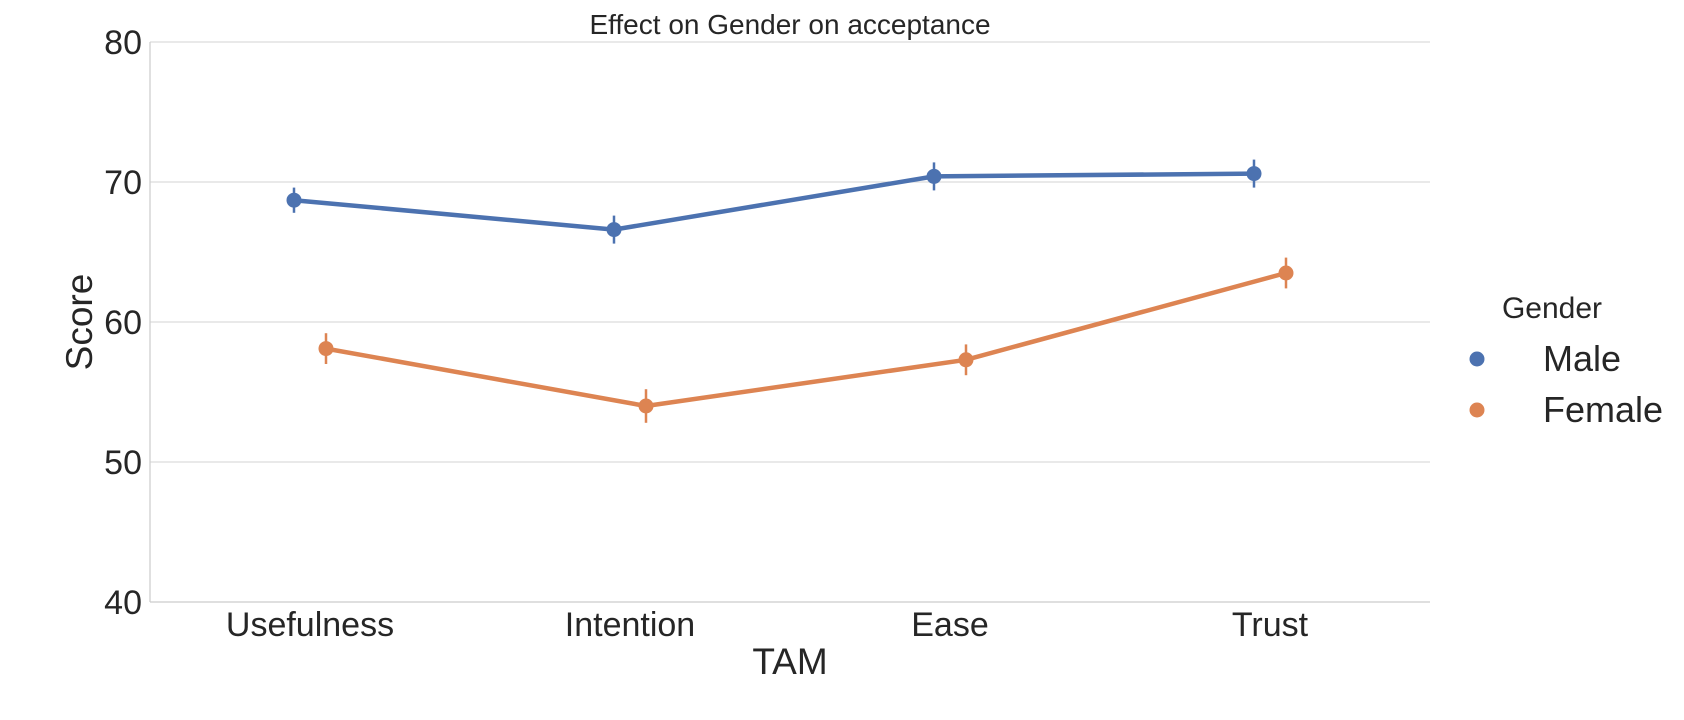  Describe the element at coordinates (767, 625) in the screenshot. I see `x-tick-labels: Usefulness Intention Ease Trust` at that location.